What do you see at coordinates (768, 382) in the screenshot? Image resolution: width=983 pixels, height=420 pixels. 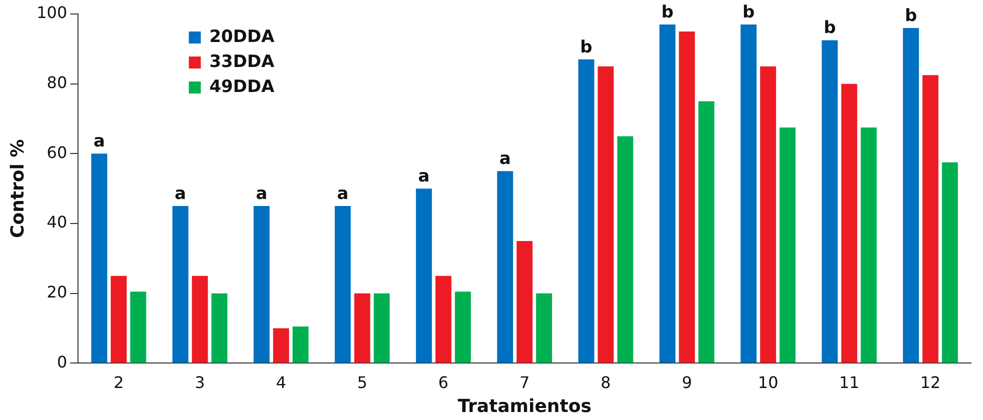 I see `x-tick-label: 10` at bounding box center [768, 382].